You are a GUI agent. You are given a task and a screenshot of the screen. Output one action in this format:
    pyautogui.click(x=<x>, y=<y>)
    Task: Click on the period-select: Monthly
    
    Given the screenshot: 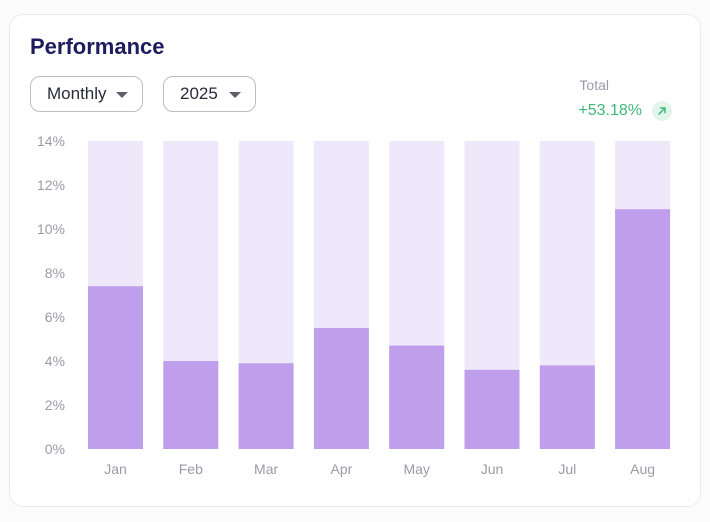 What is the action you would take?
    pyautogui.click(x=86, y=94)
    